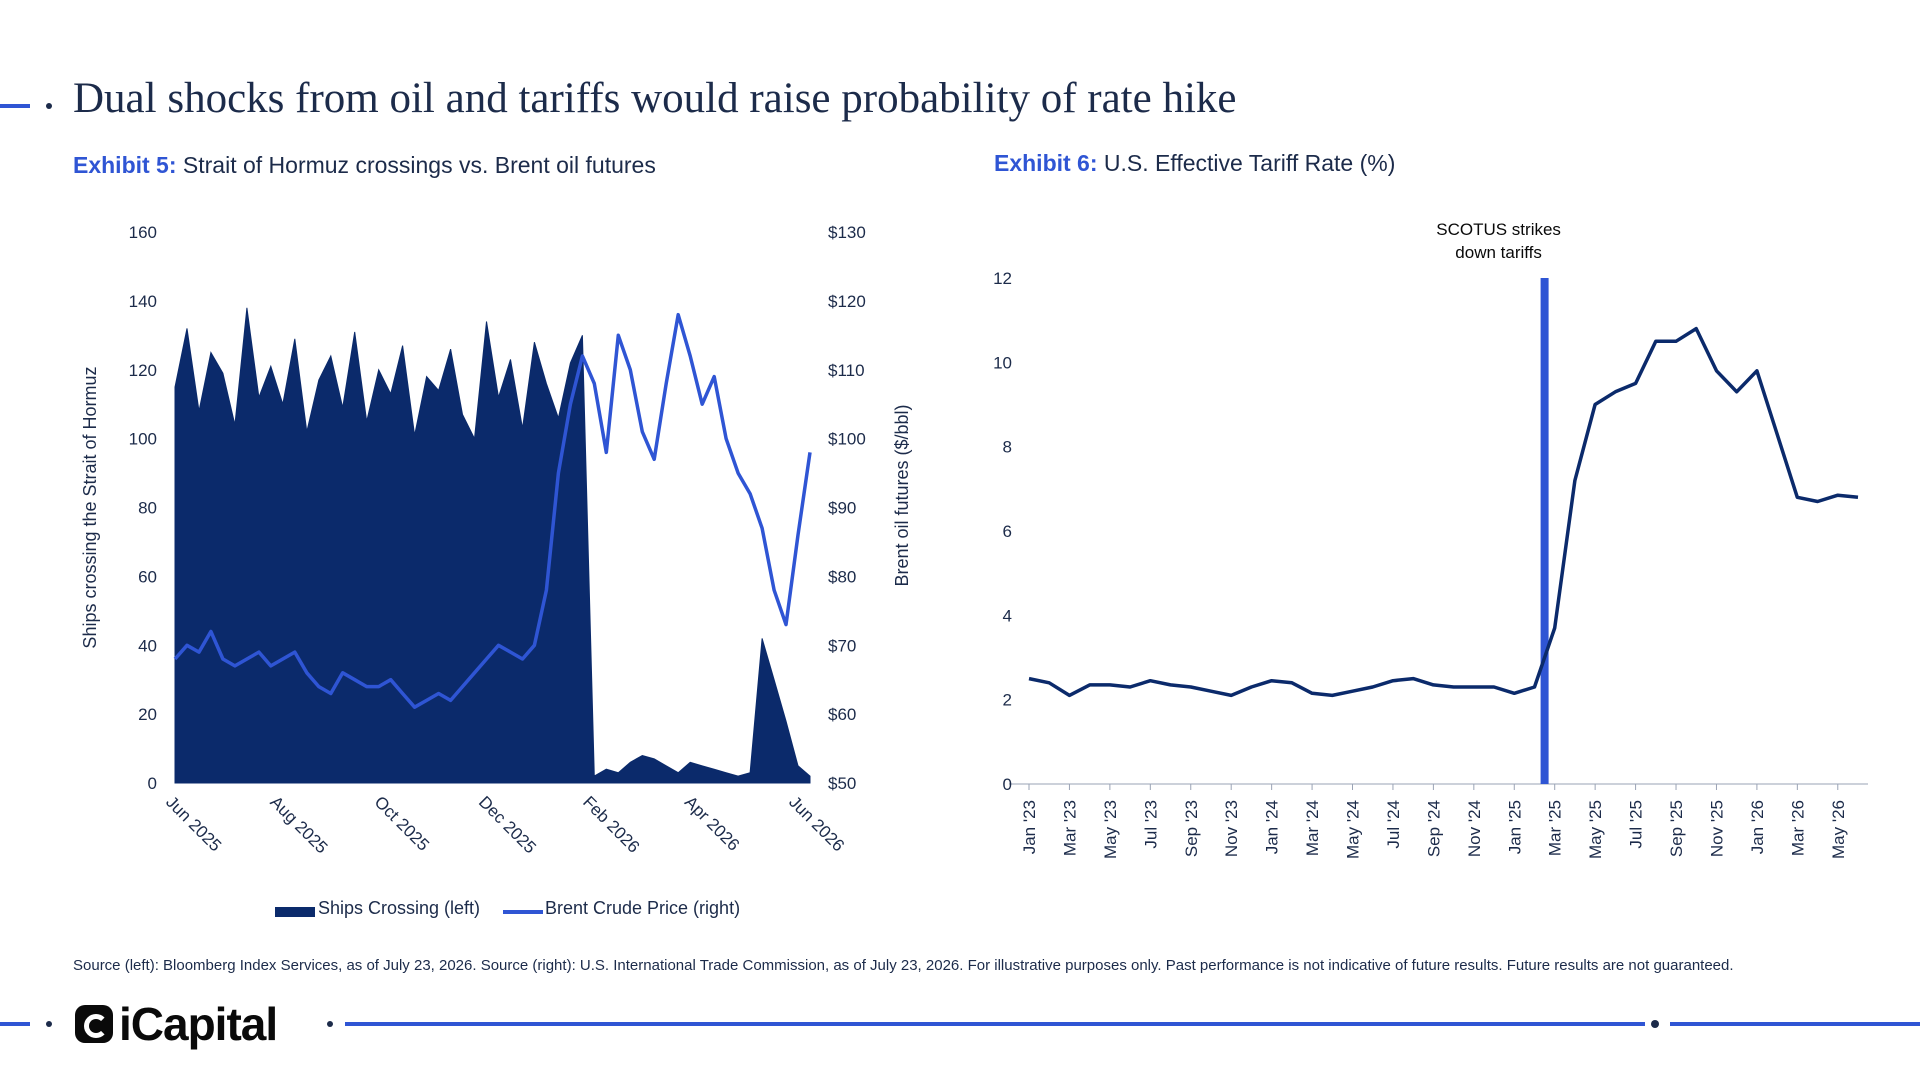  Describe the element at coordinates (842, 645) in the screenshot. I see `right-y-tick-label: $70` at that location.